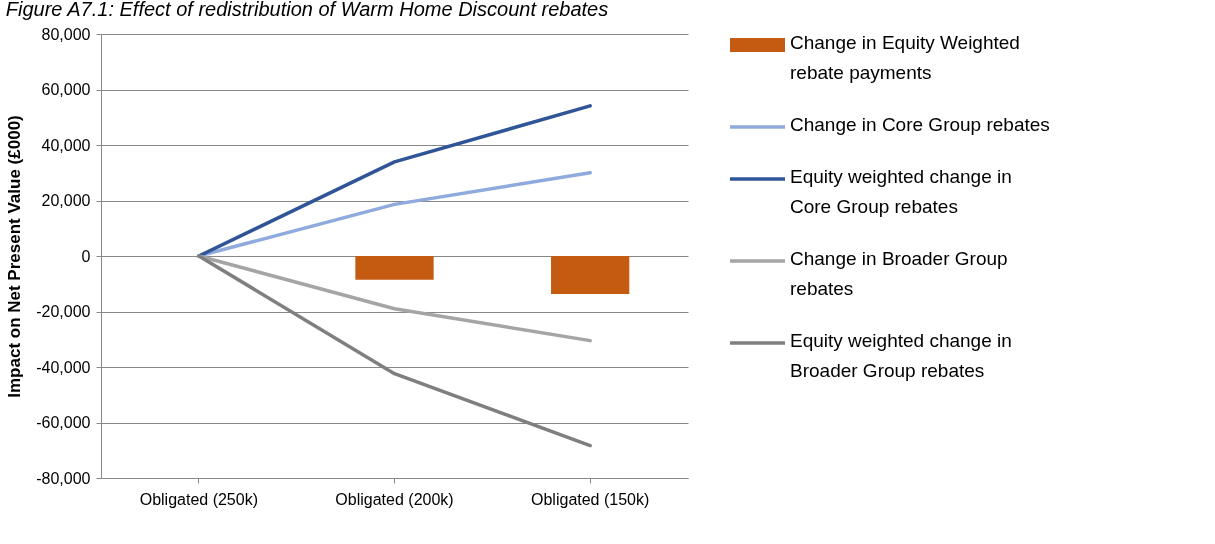 The height and width of the screenshot is (544, 1215). What do you see at coordinates (86, 256) in the screenshot?
I see `y-tick-label: 0` at bounding box center [86, 256].